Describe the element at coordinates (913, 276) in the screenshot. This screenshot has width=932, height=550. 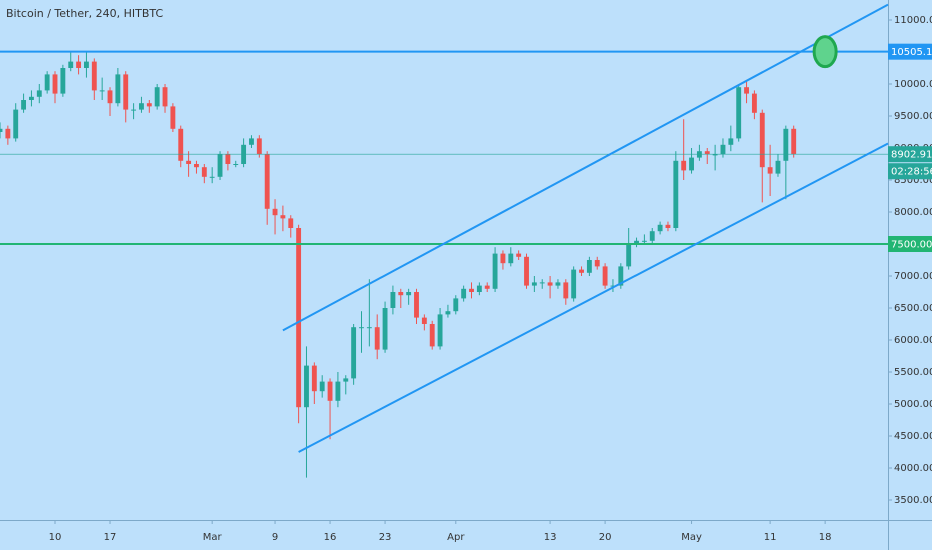
I see `y-tick-label: 7000.00` at that location.